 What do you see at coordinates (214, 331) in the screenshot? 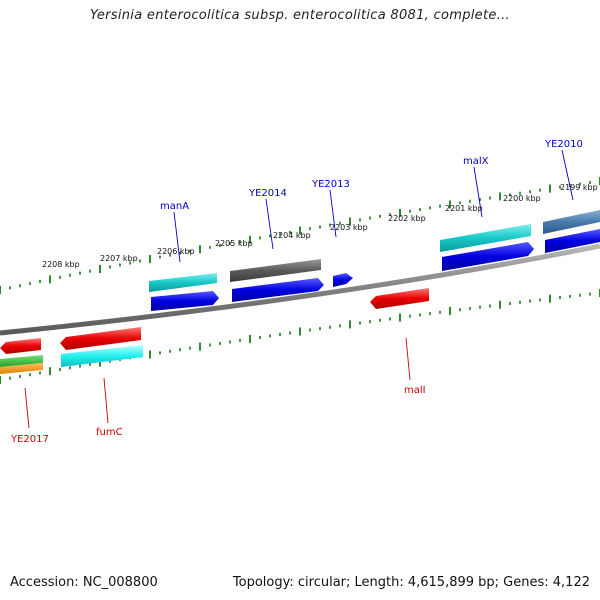
I see `reverse-strand-genes` at bounding box center [214, 331].